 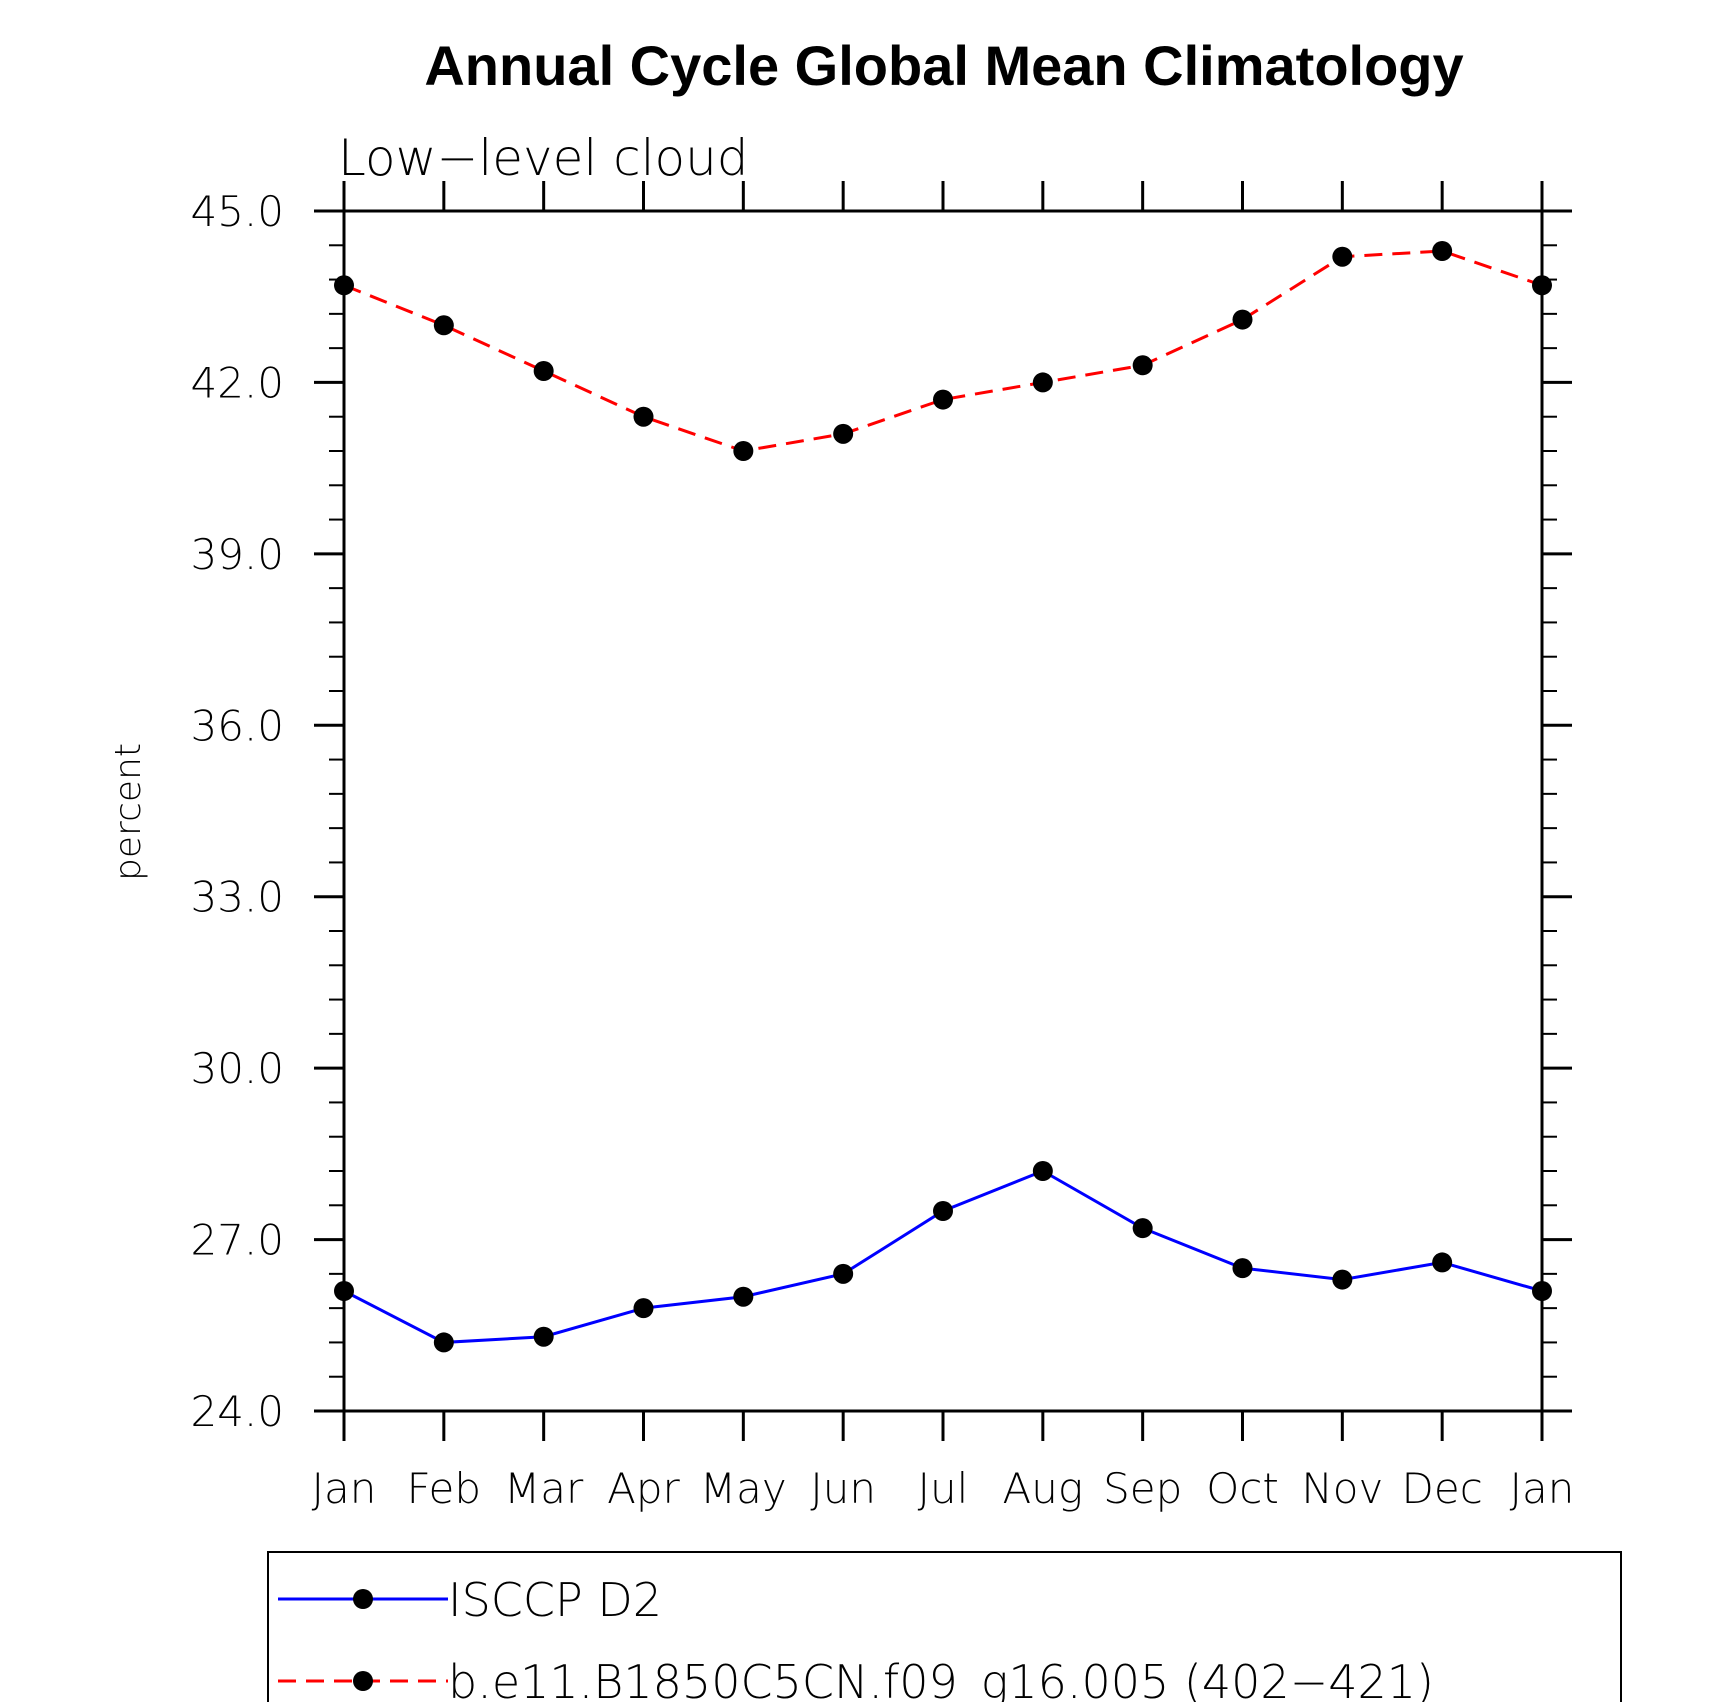 What do you see at coordinates (743, 1488) in the screenshot?
I see `x-tick-label: May` at bounding box center [743, 1488].